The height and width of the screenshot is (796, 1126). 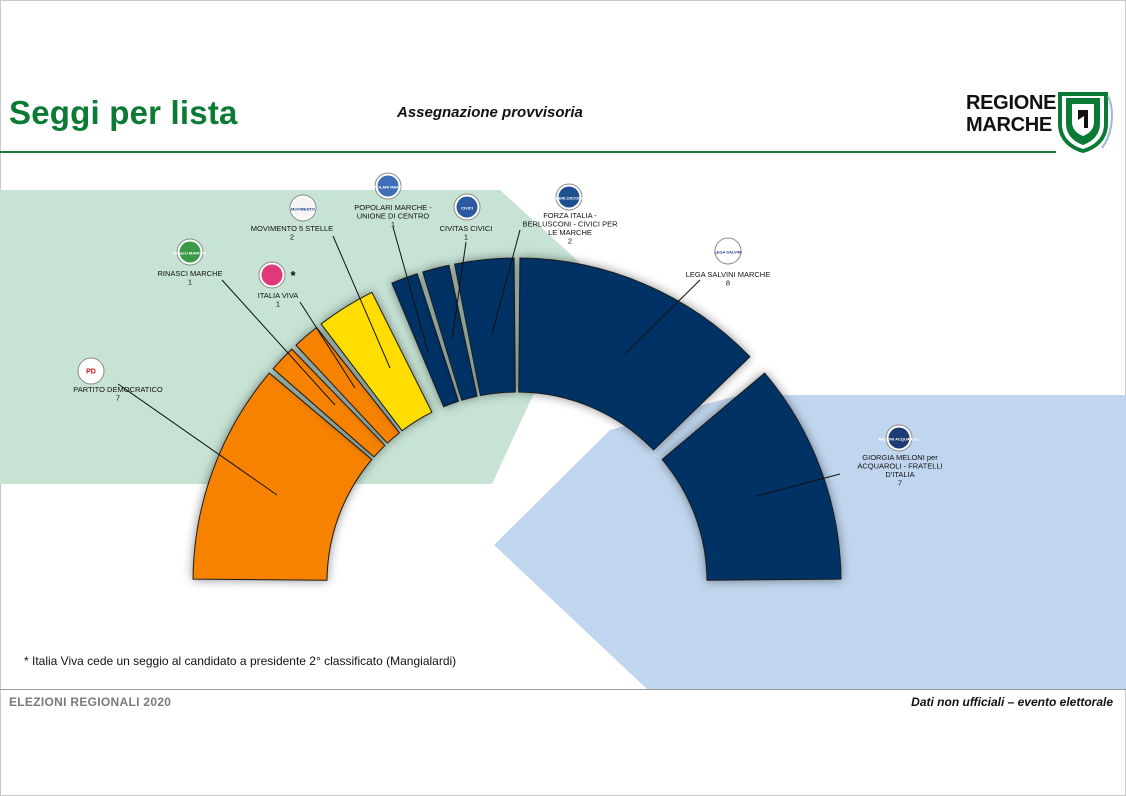 I want to click on seat-segment-forza-italia-berlusconi-civici-per-le-marche, so click(x=485, y=327).